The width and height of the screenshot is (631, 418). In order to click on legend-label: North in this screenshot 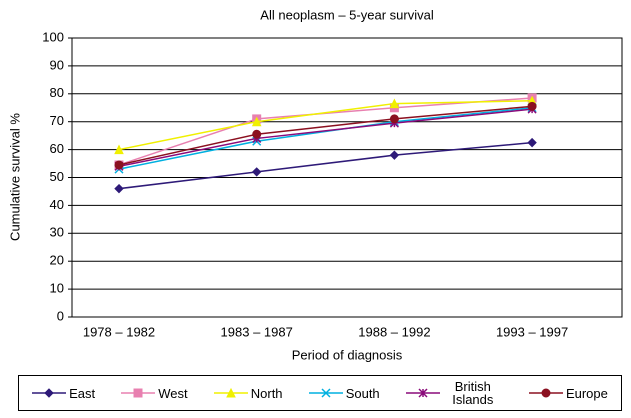, I will do `click(266, 393)`.